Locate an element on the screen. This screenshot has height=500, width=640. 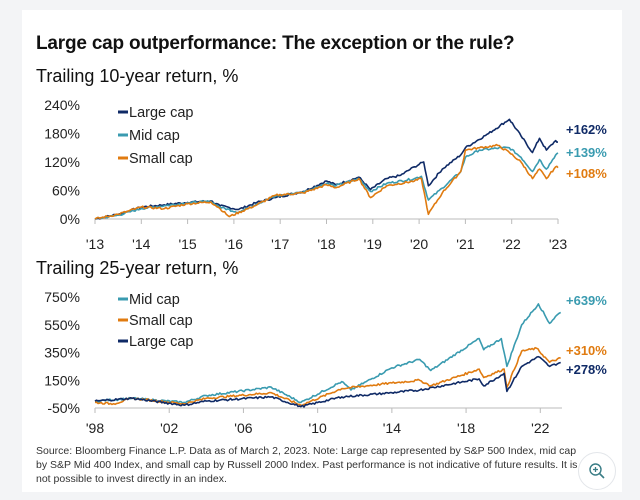
x-tick-label: '23 is located at coordinates (558, 244).